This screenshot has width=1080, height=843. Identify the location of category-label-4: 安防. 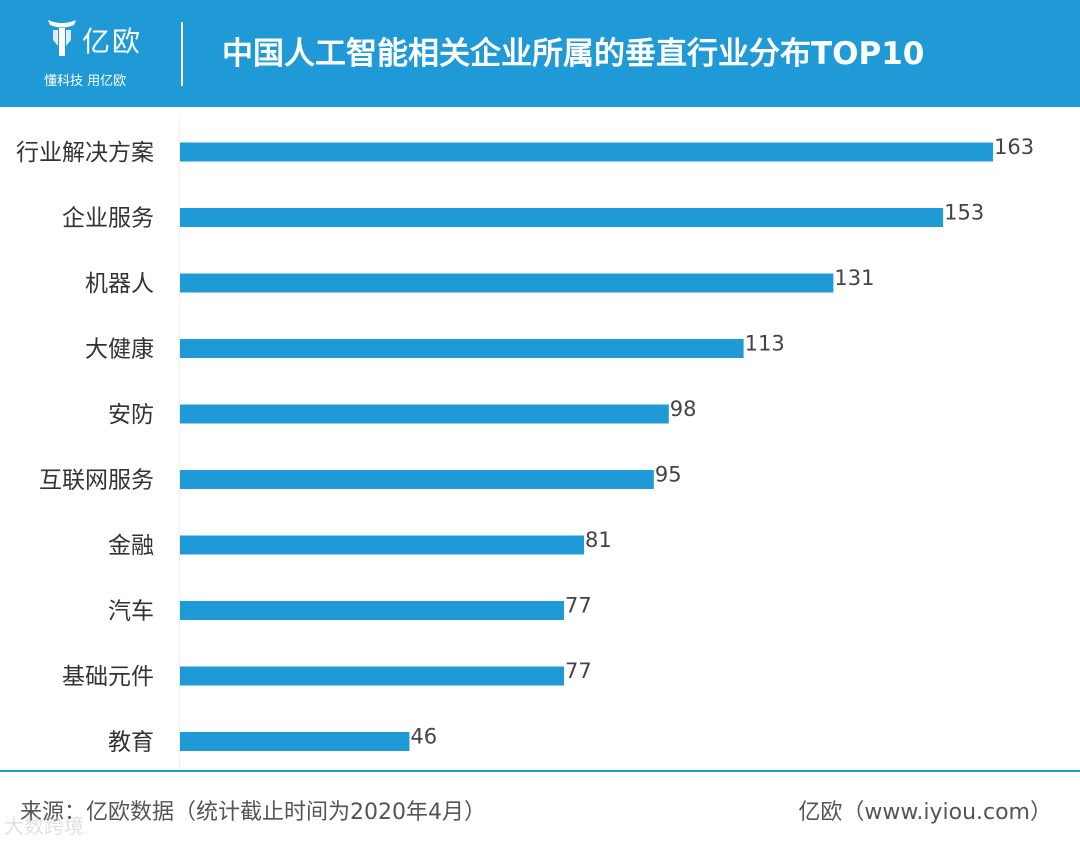
(131, 415).